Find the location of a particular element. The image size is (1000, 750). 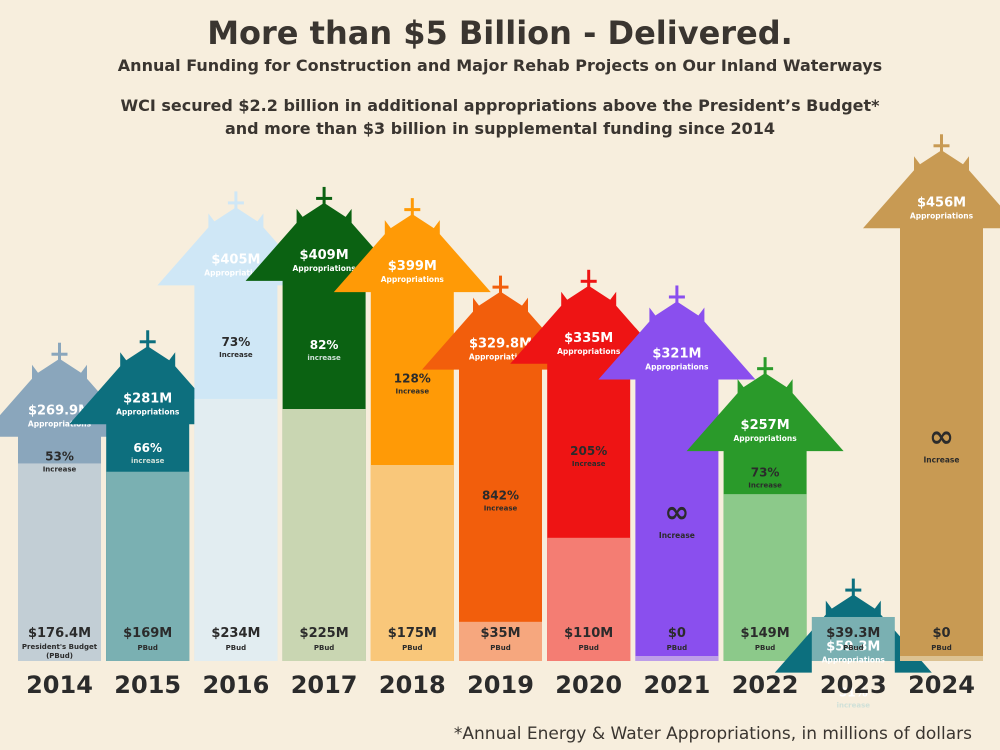

appropriation-caption-2018: Appropriations is located at coordinates (413, 279).